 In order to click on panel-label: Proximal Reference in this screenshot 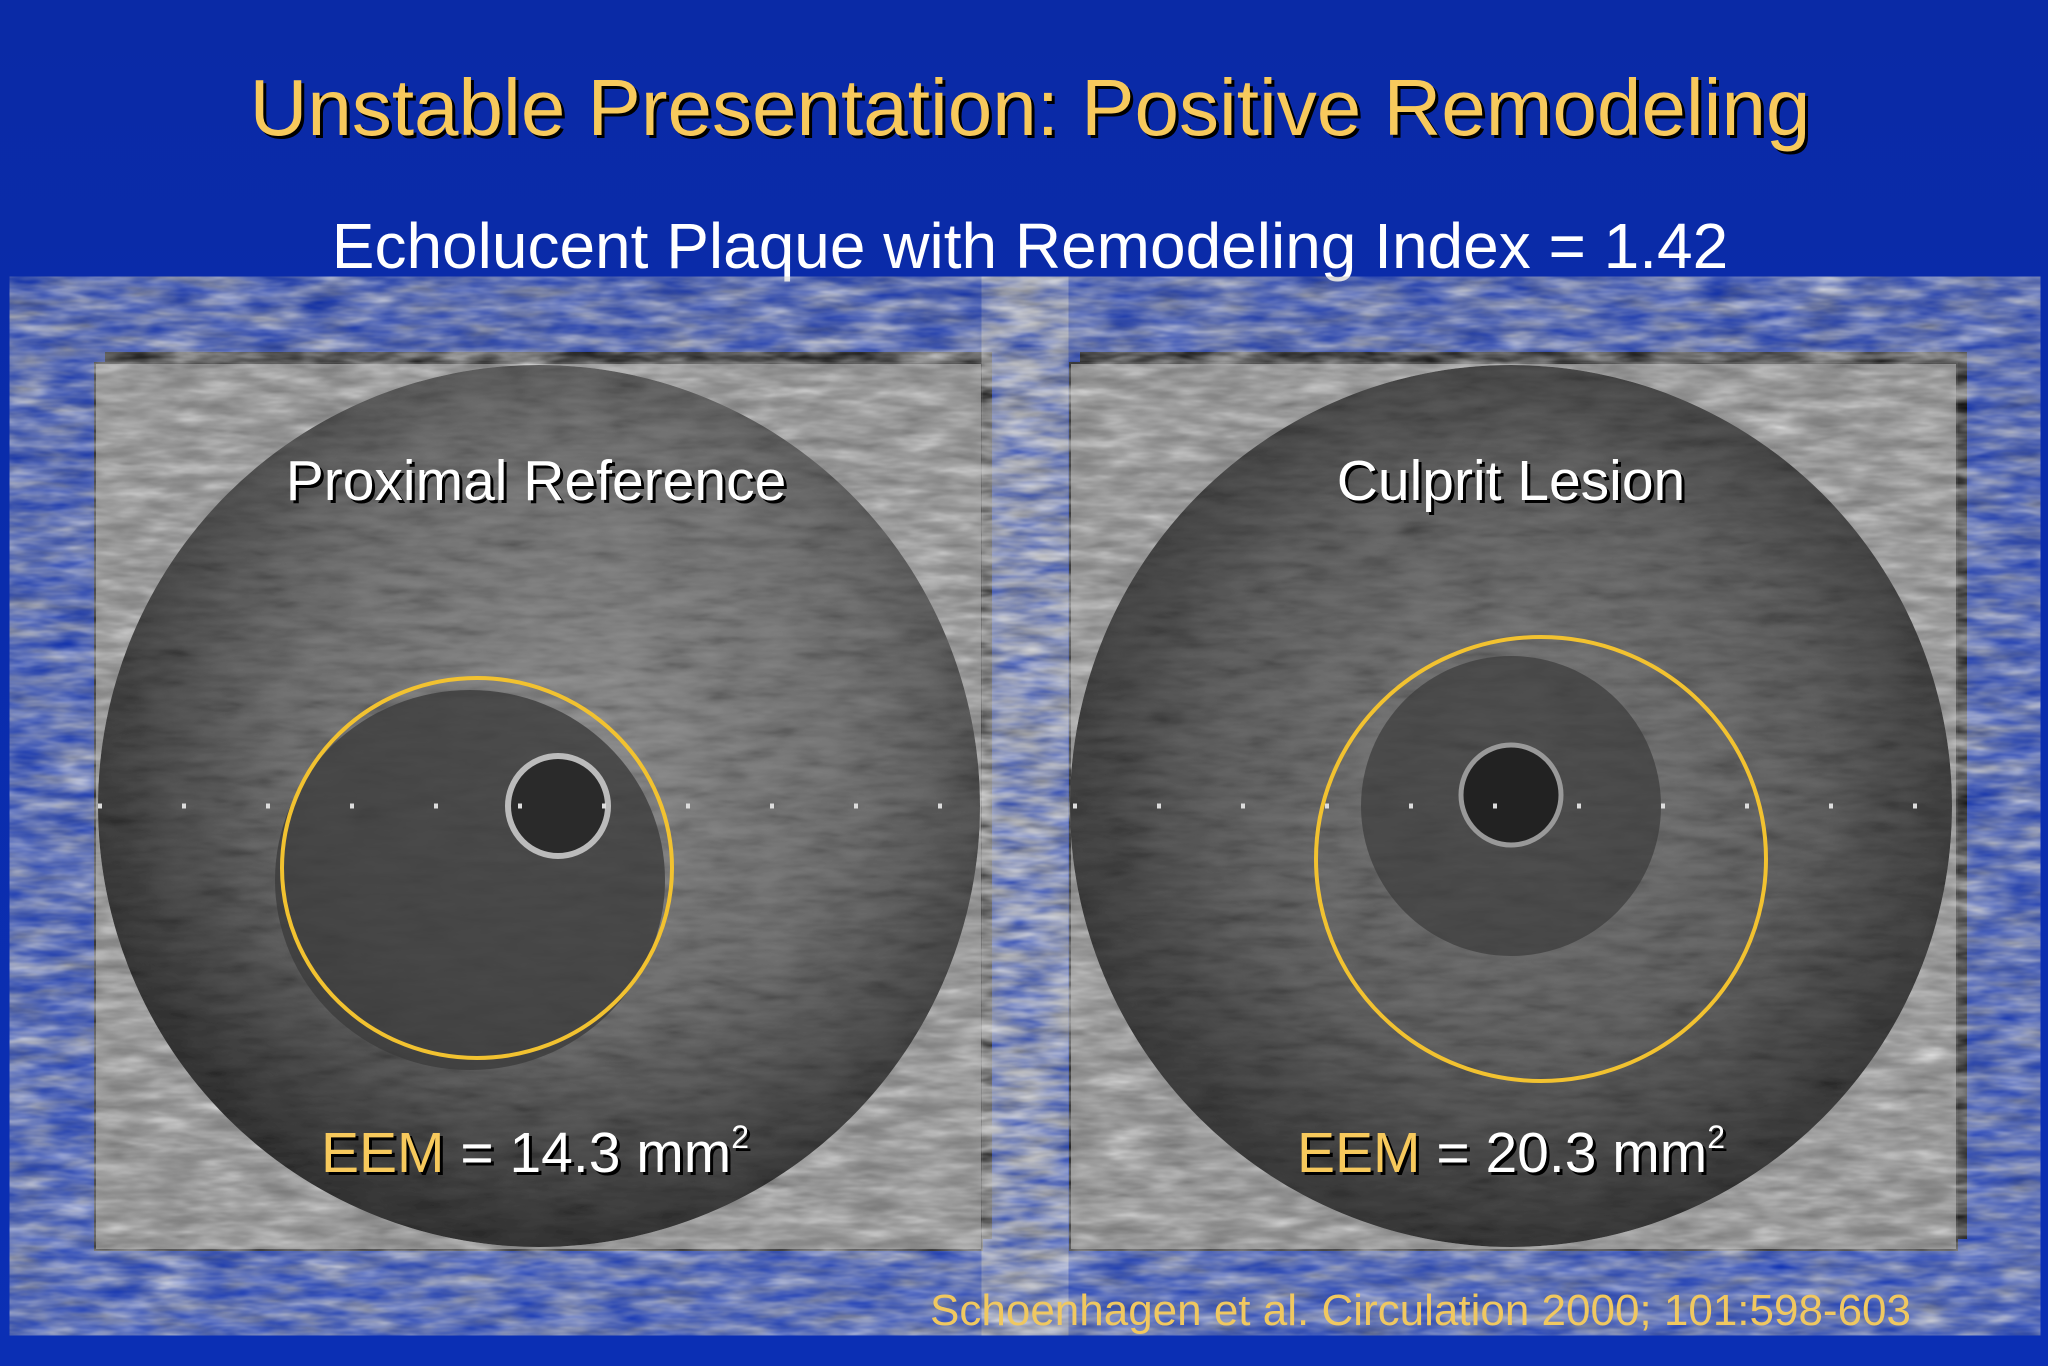, I will do `click(536, 481)`.